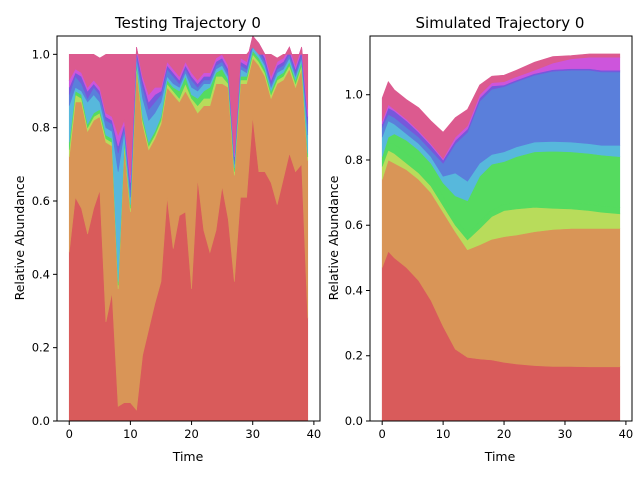  I want to click on chart-title: Simulated Trajectory 0, so click(500, 23).